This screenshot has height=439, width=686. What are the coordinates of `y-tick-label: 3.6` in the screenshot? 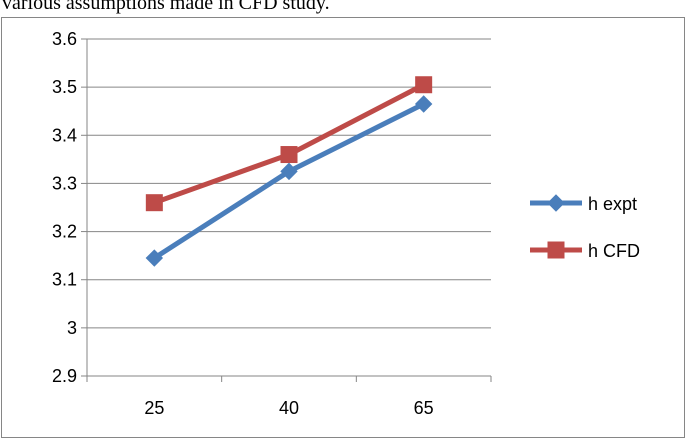 It's located at (64, 39).